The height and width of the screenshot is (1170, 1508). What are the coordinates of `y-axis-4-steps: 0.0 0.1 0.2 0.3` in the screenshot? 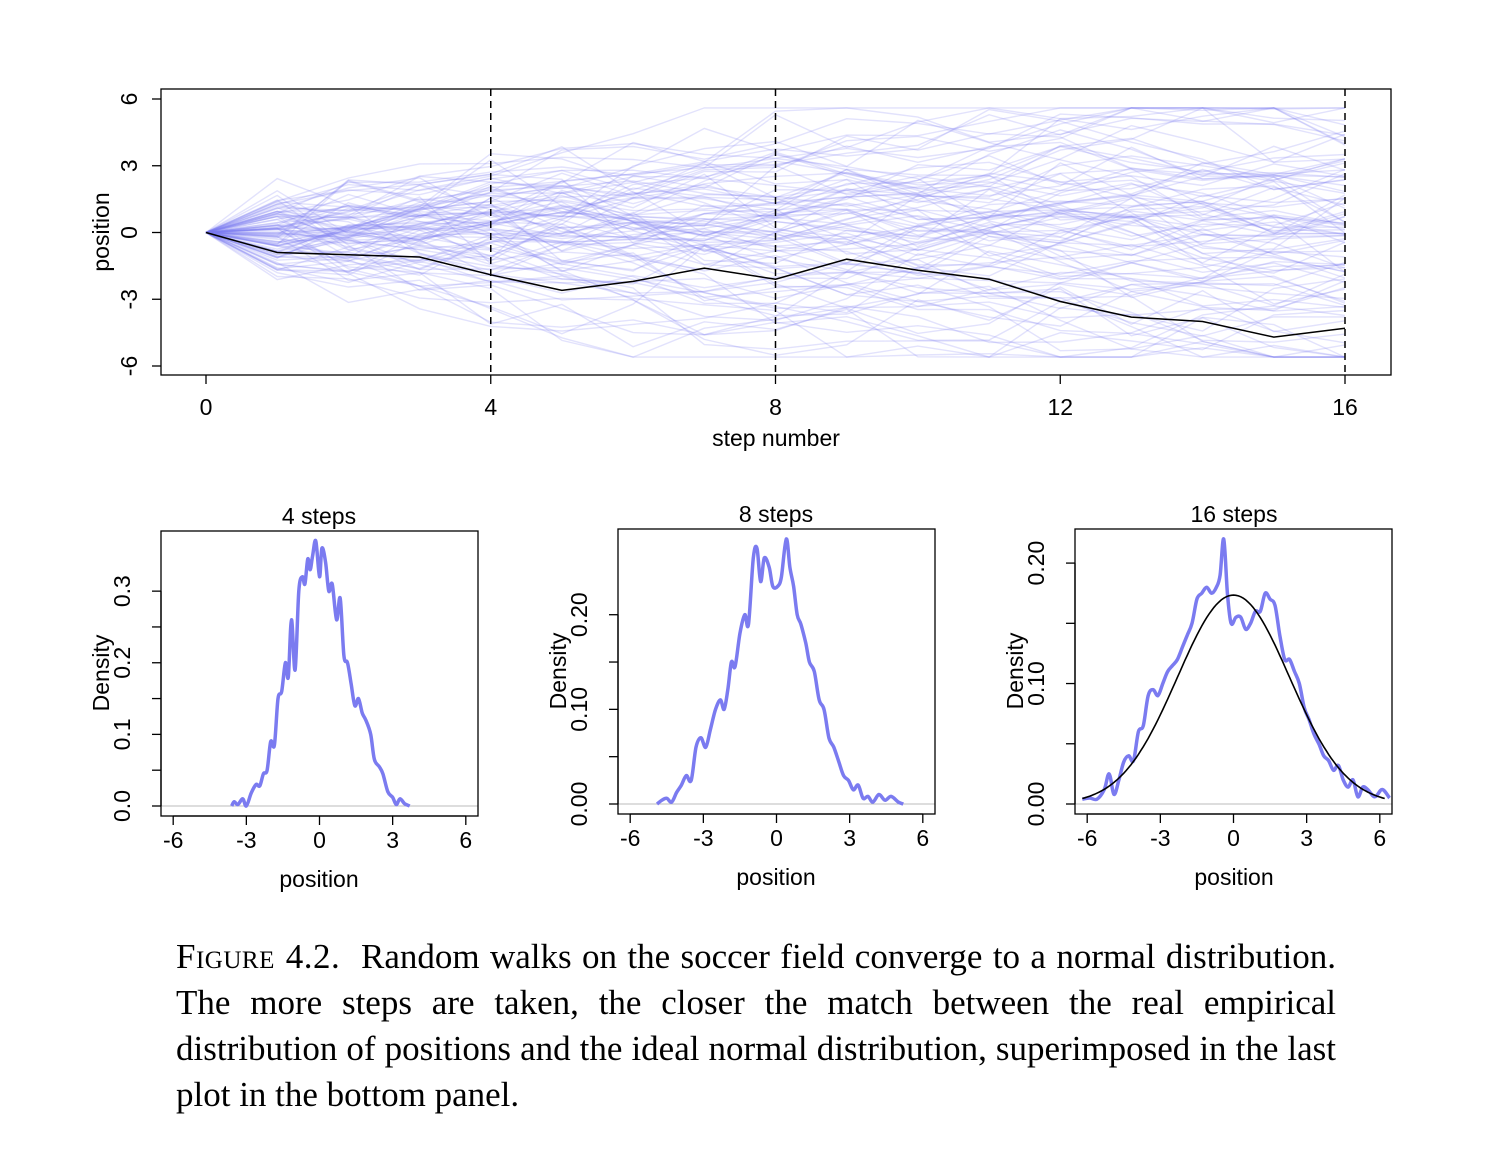 It's located at (135, 698).